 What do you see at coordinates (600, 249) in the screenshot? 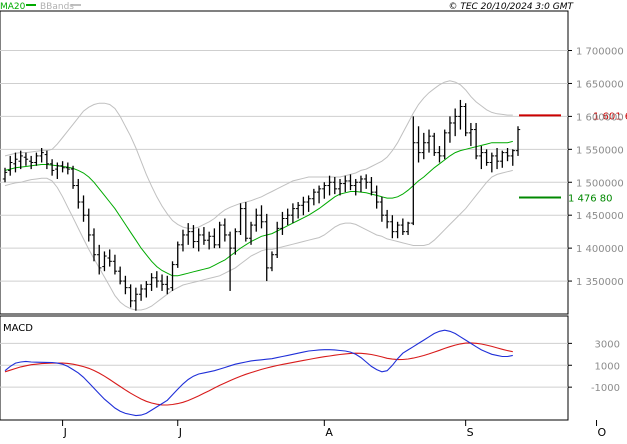
I see `price-y-tick-label: 1 400000` at bounding box center [600, 249].